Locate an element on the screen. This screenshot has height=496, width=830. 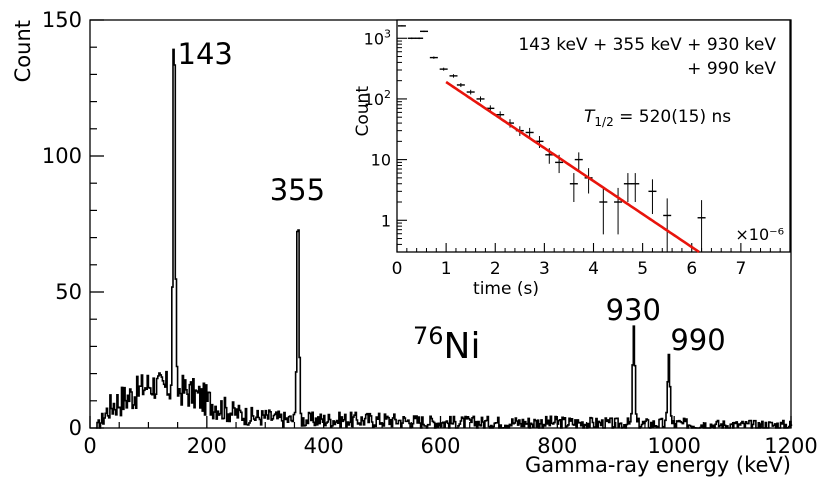
inset-half-life: T1/2 = 520(15) ns is located at coordinates (657, 118).